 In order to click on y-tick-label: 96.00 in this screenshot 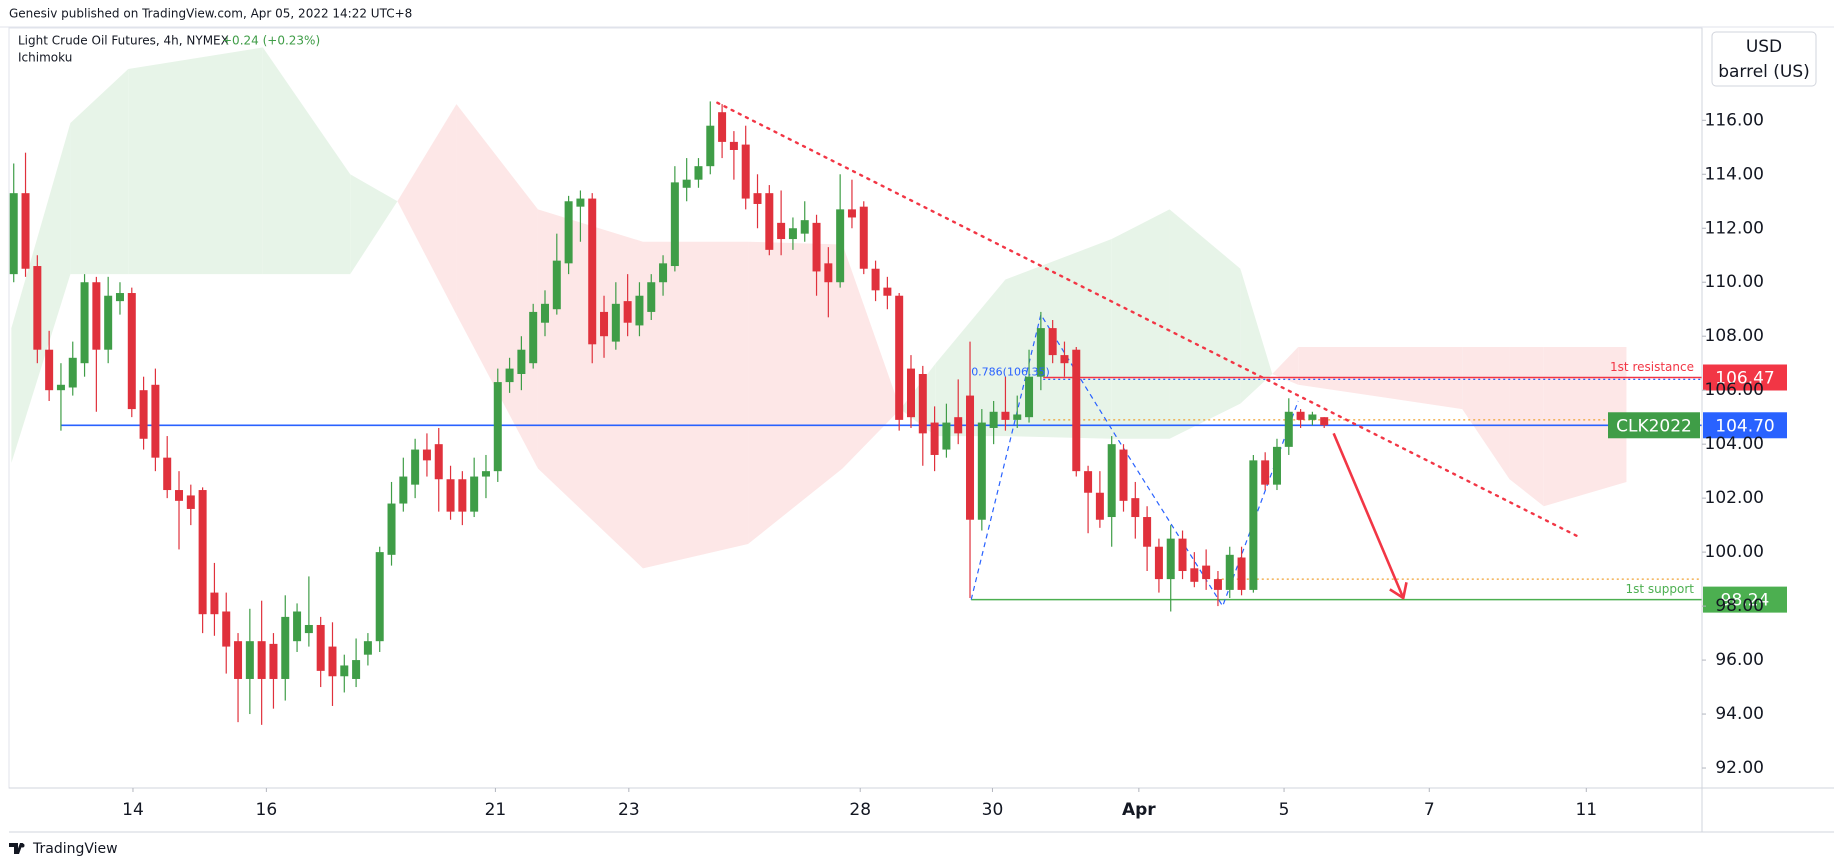, I will do `click(1739, 660)`.